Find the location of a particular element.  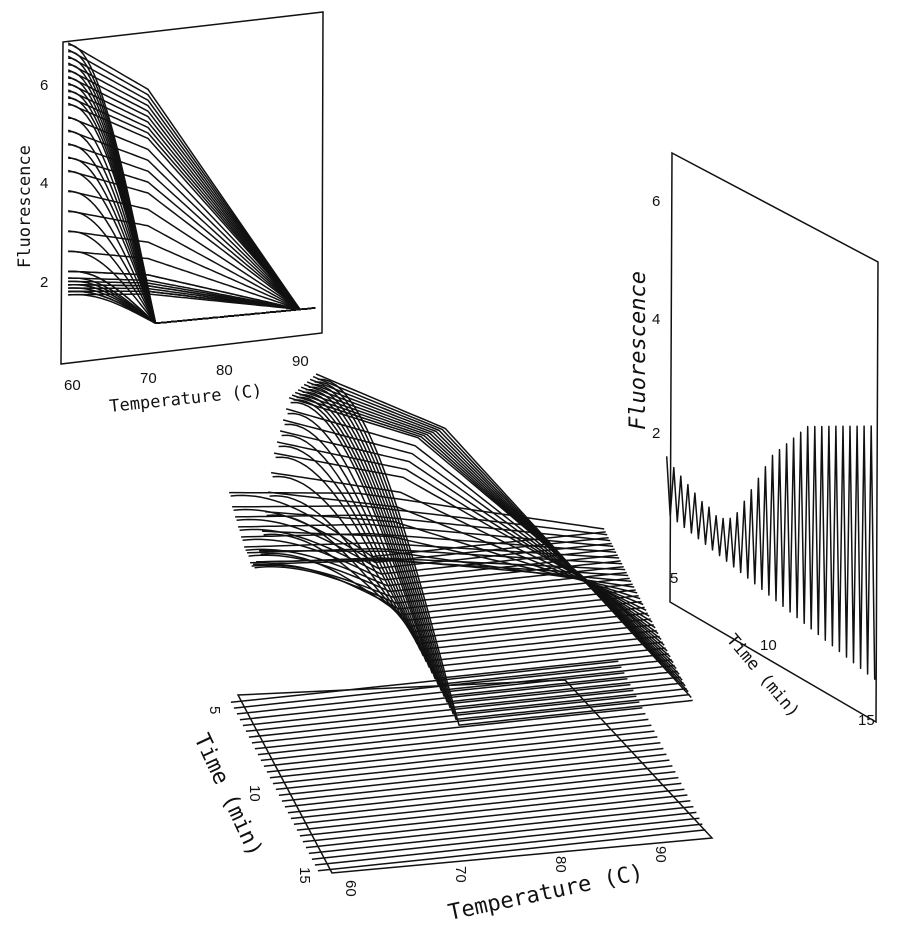

panel-c-frame is located at coordinates (475, 776).